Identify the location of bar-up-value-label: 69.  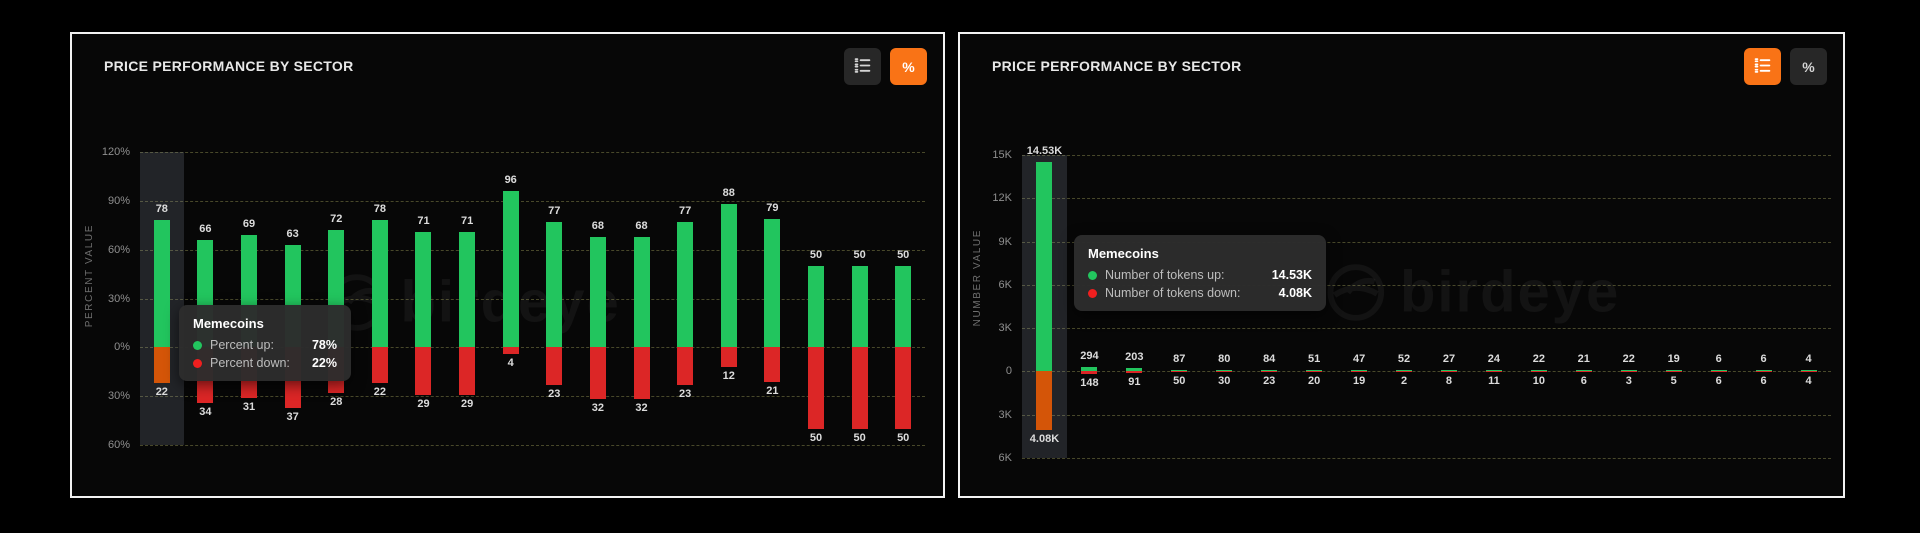
(249, 224).